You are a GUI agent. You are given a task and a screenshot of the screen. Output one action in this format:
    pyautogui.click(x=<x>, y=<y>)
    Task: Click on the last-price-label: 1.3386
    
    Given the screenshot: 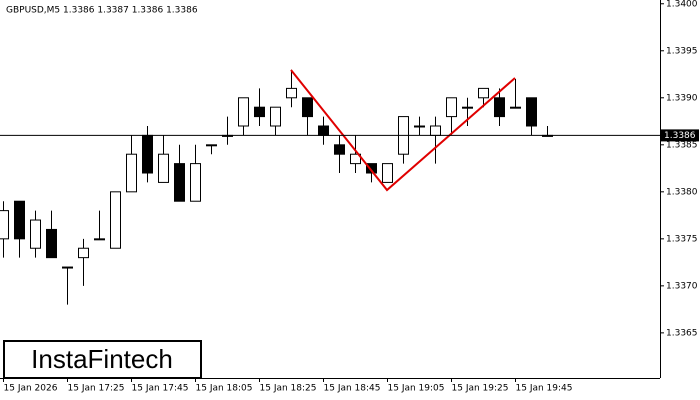 What is the action you would take?
    pyautogui.click(x=680, y=136)
    